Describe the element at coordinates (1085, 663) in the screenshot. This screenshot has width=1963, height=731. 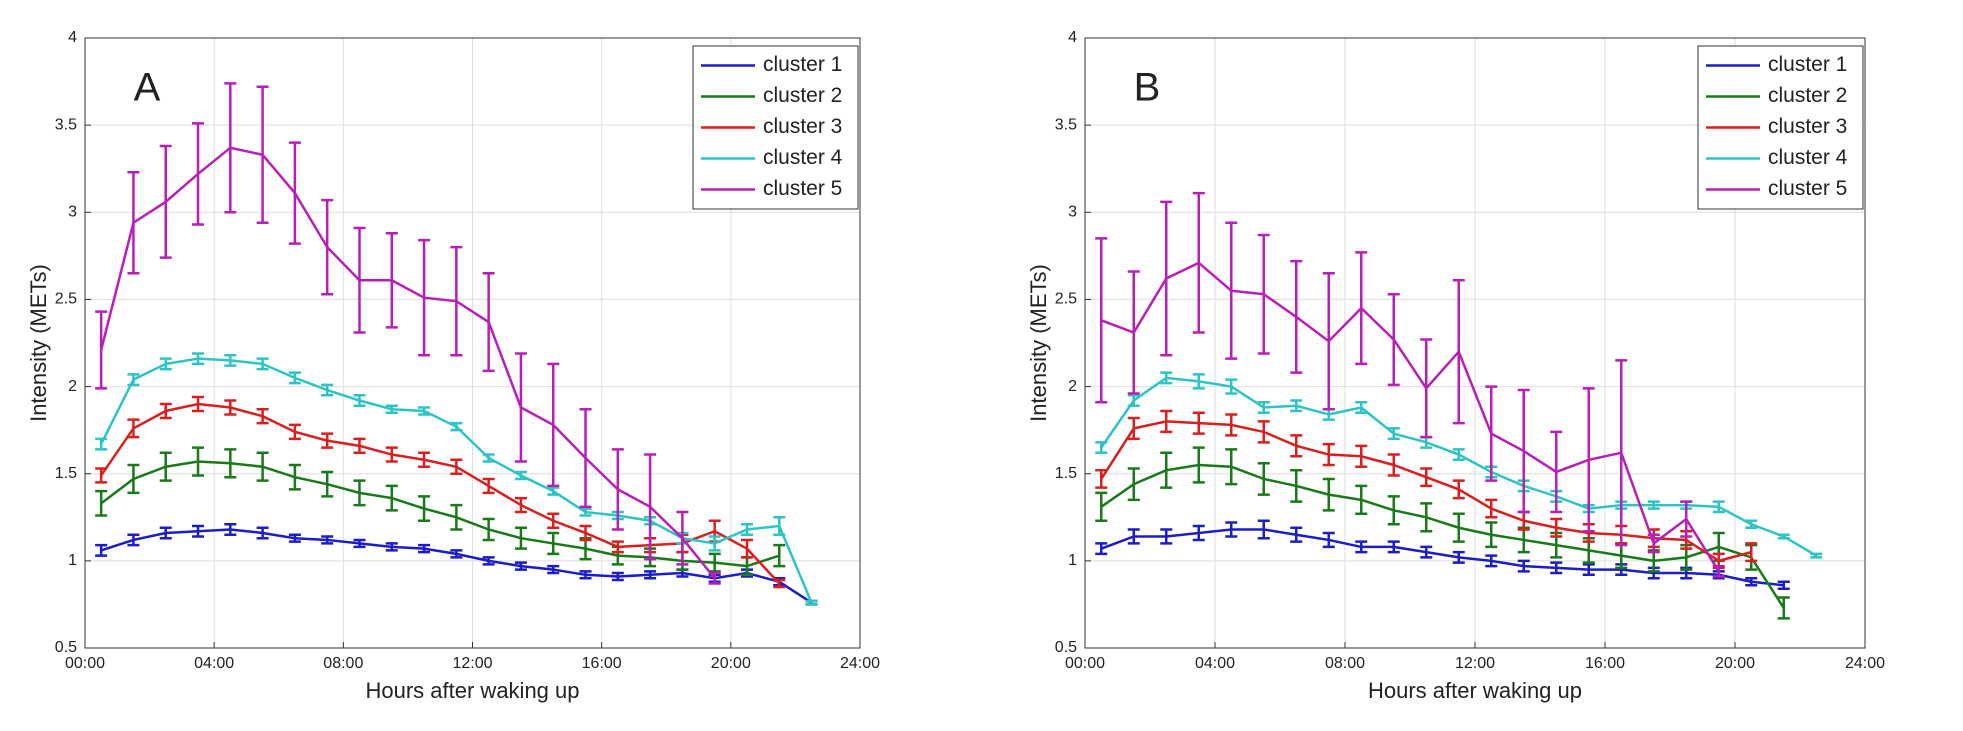
I see `x-tick-label: 00:00` at that location.